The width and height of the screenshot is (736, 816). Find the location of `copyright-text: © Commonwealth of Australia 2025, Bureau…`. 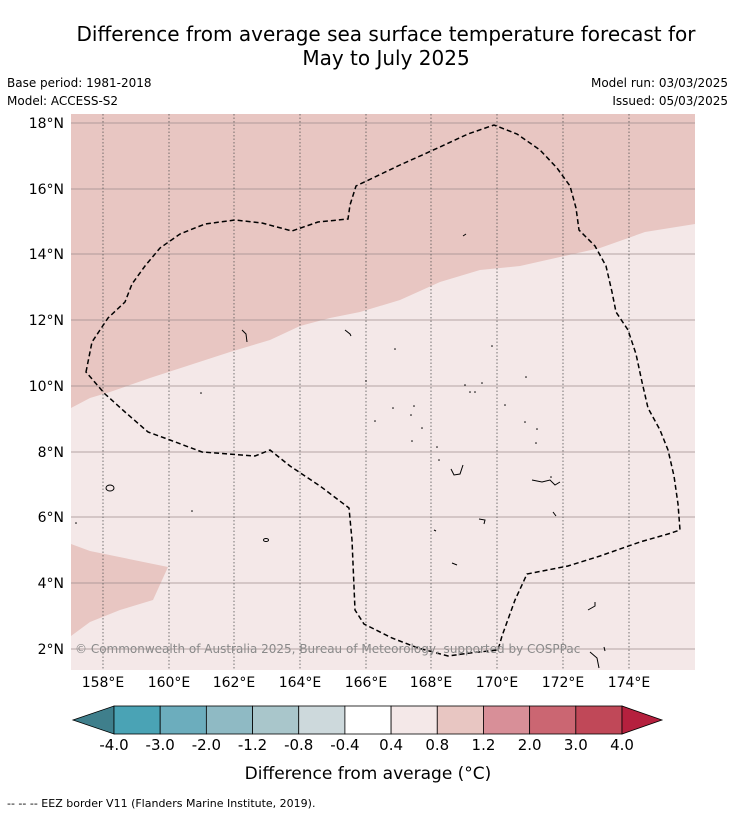

copyright-text: © Commonwealth of Australia 2025, Bureau… is located at coordinates (327, 649).